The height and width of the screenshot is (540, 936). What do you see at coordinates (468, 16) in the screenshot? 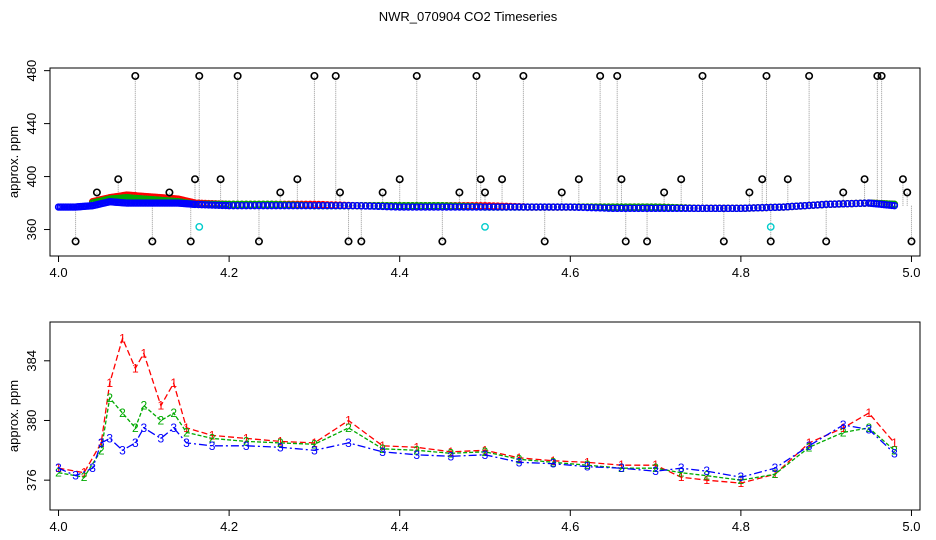
I see `chart-title: NWR_070904 CO2 Timeseries` at bounding box center [468, 16].